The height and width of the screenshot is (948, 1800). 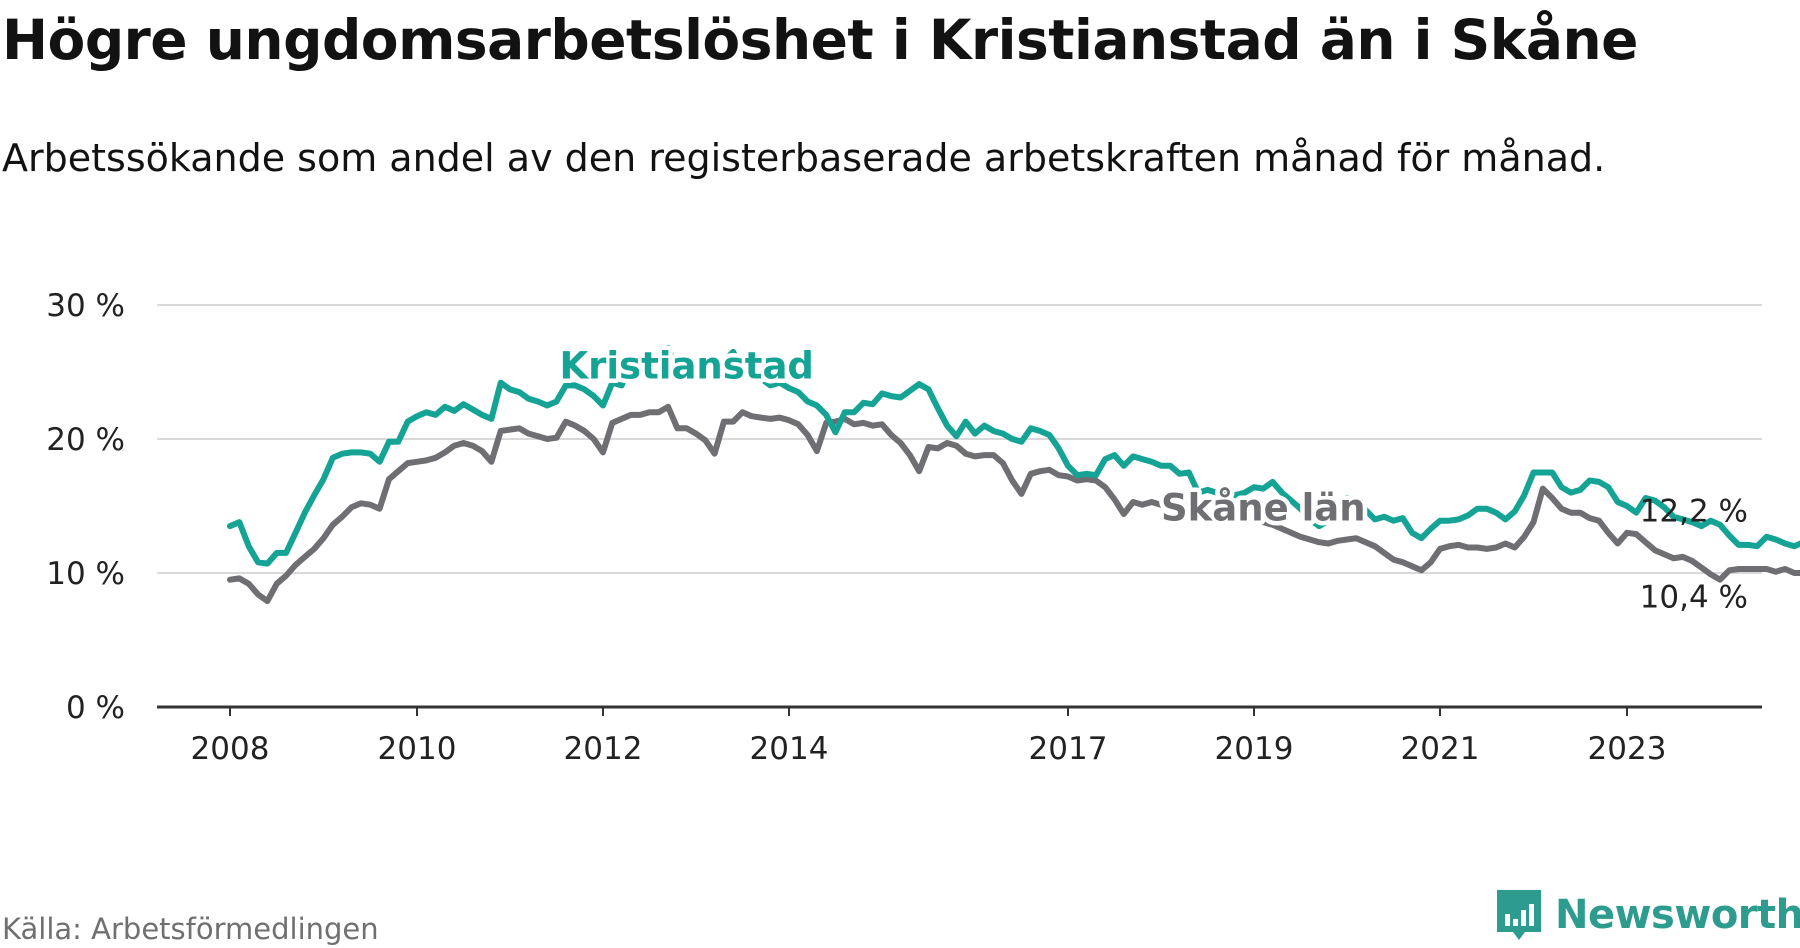 I want to click on y-tick-label: 30 %, so click(x=85, y=306).